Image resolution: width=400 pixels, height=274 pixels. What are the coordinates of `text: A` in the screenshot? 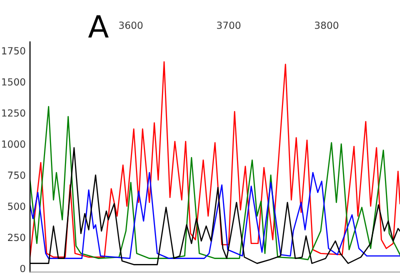 It's located at (98, 26).